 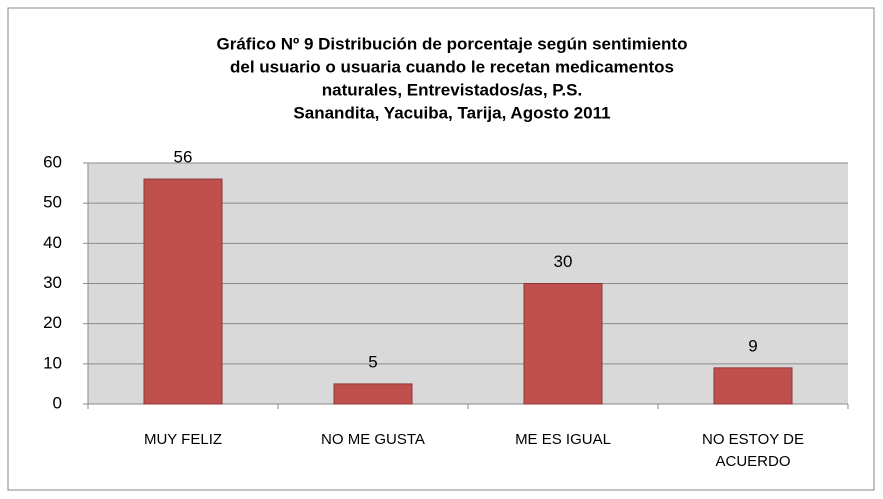 What do you see at coordinates (452, 89) in the screenshot?
I see `chart-title: naturales, Entrevistados/as, P.S.` at bounding box center [452, 89].